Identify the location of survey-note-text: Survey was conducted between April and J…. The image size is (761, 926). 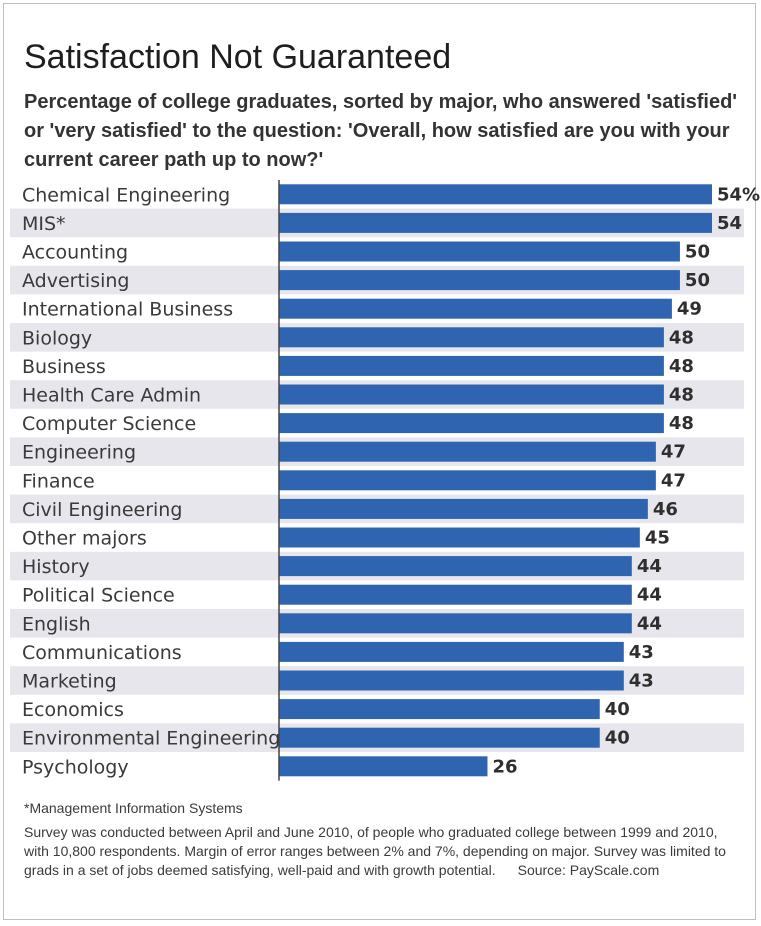
(375, 851).